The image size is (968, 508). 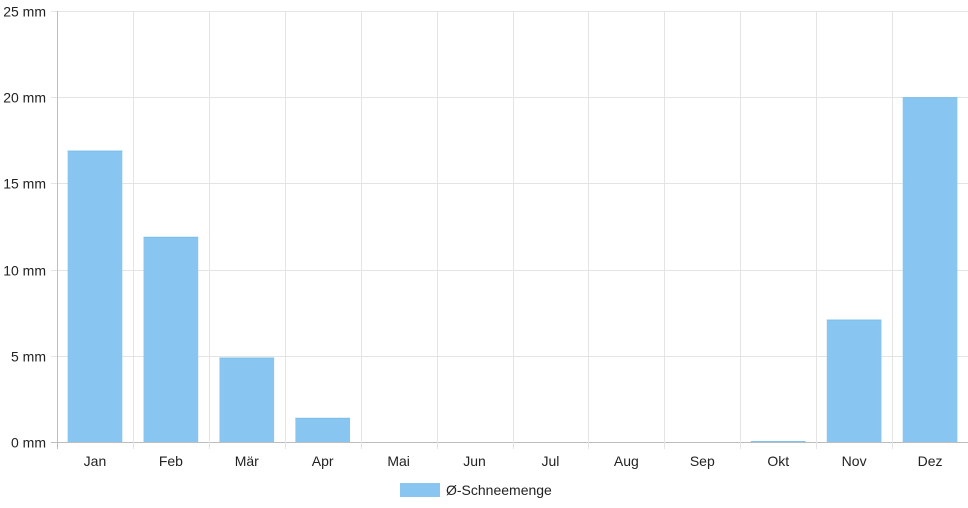 I want to click on bar-mär, so click(x=247, y=399).